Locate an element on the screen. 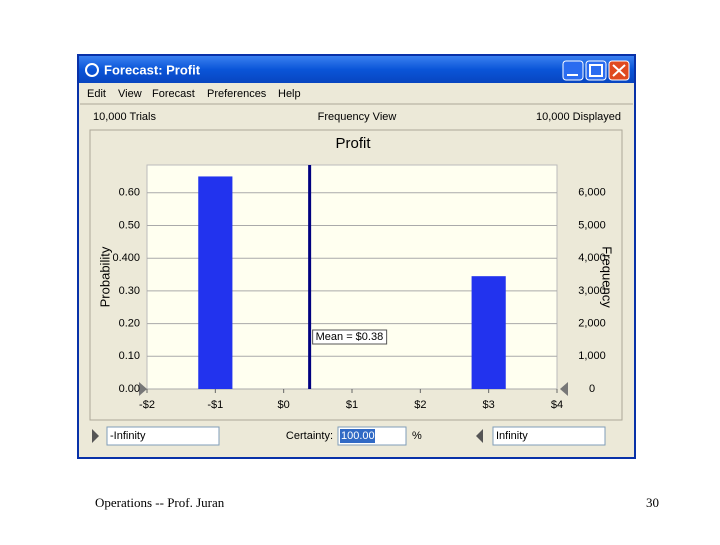  y-tick-label: 0.30 is located at coordinates (129, 291).